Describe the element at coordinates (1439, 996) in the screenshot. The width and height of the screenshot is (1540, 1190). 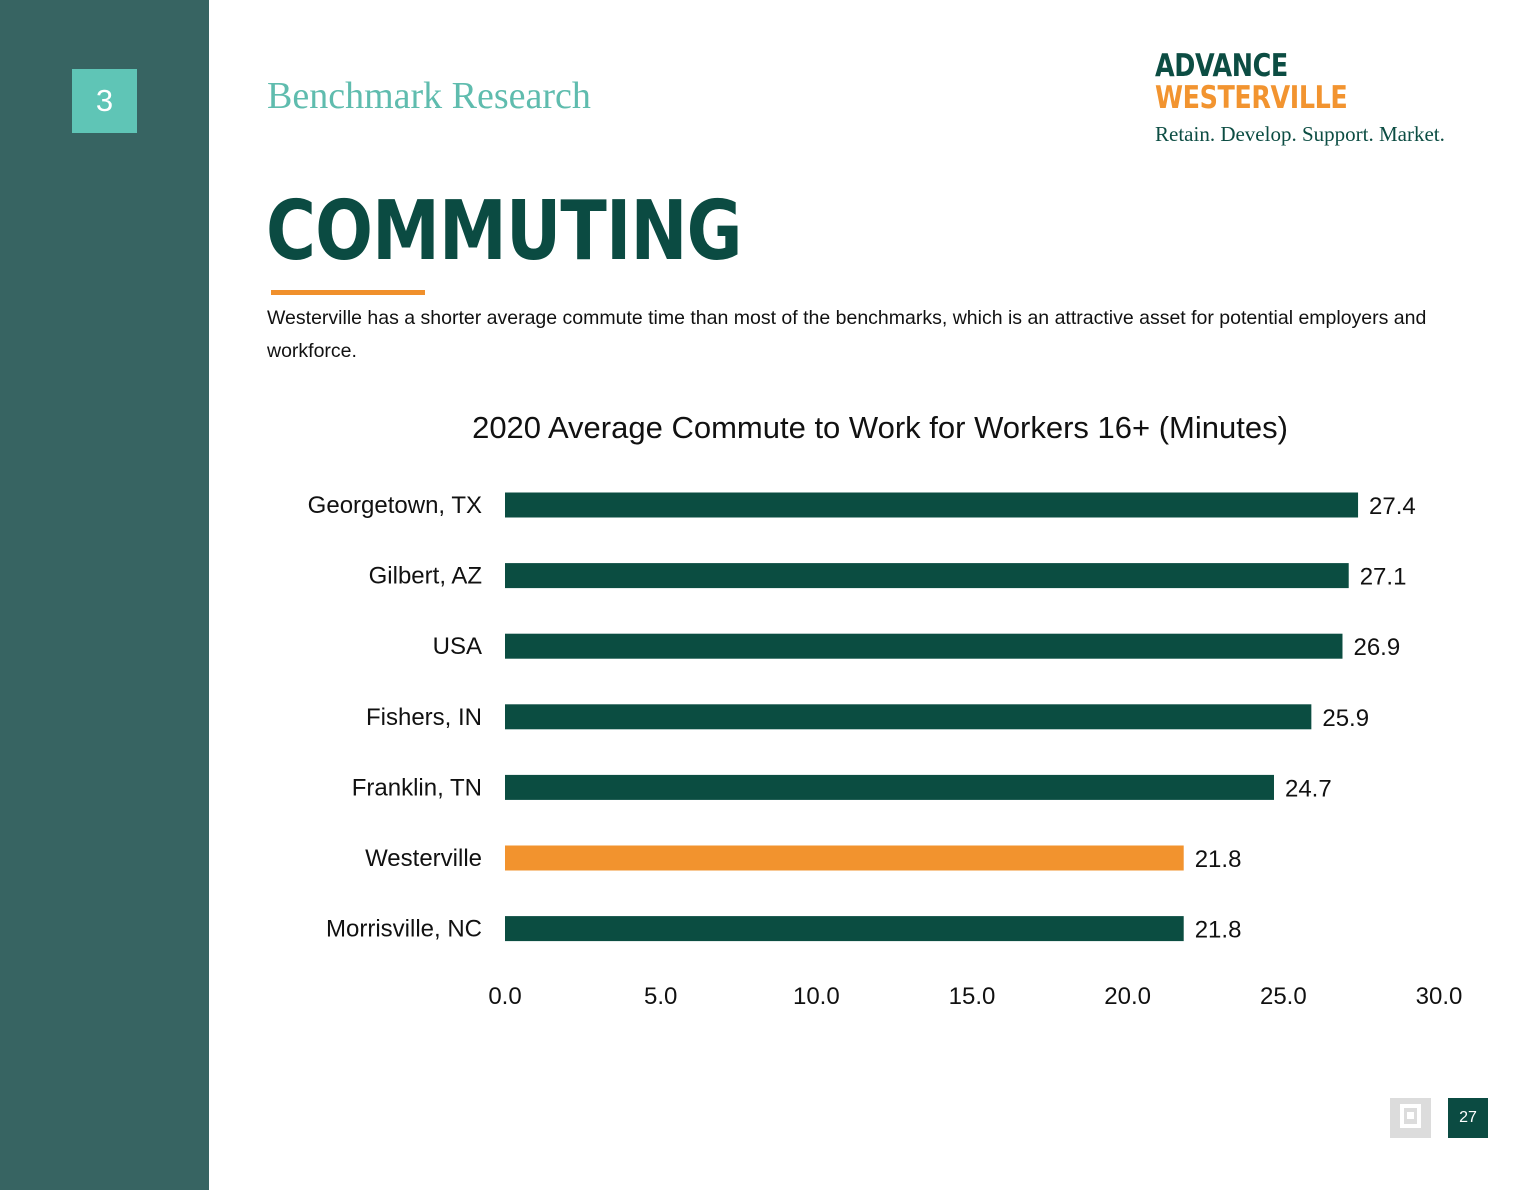
I see `x-tick-label-6: 30.0` at that location.